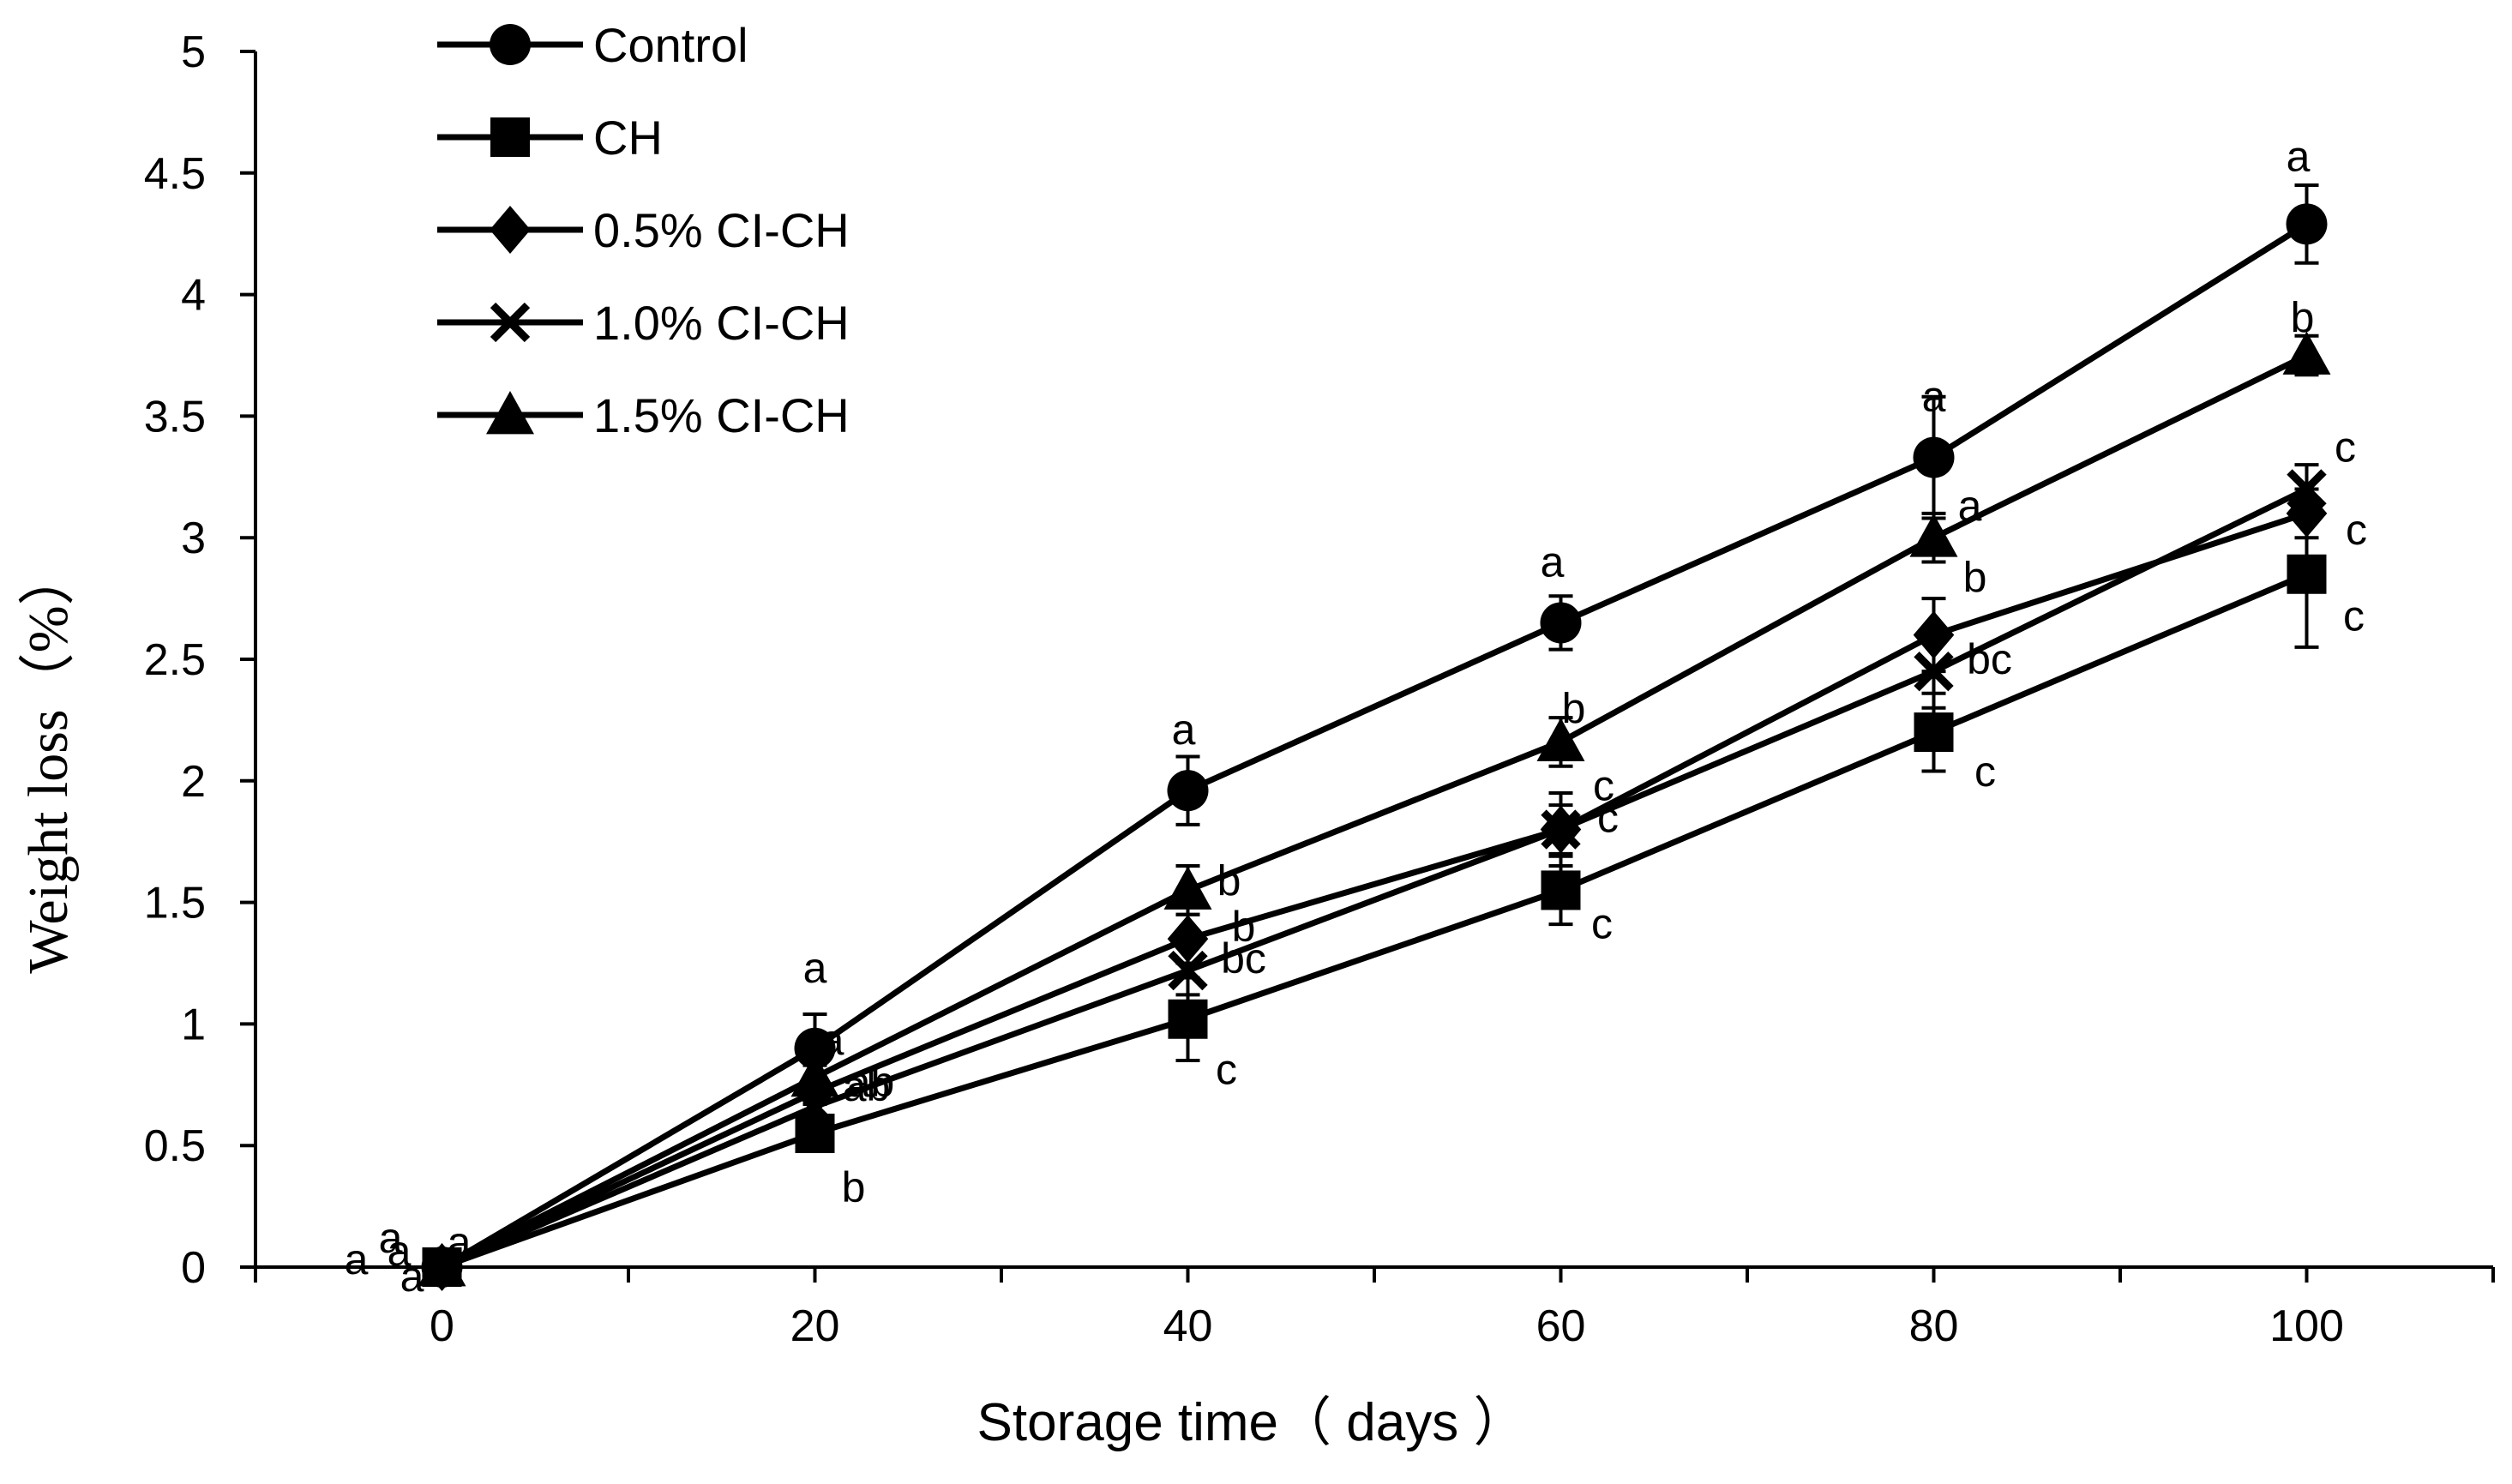  I want to click on y-tick-label: 2.5, so click(175, 660).